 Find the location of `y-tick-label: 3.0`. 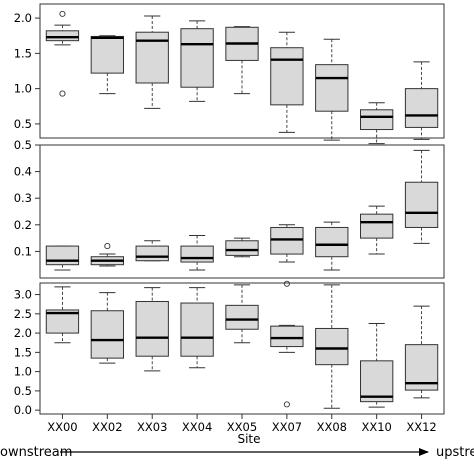

y-tick-label: 3.0 is located at coordinates (23, 295).